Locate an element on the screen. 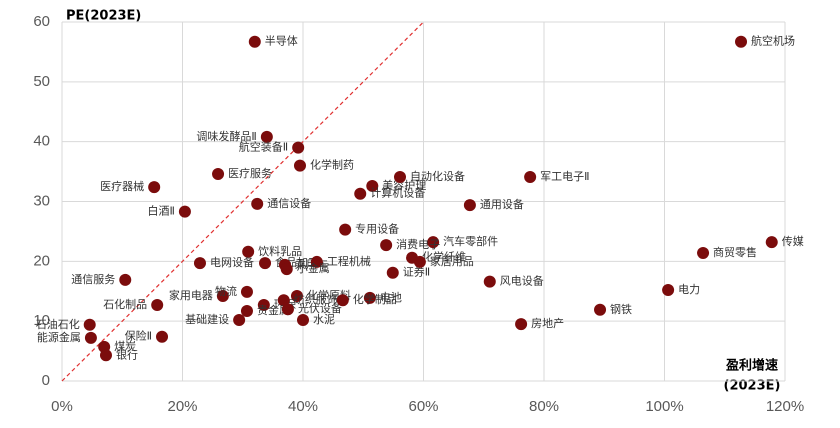 This screenshot has height=428, width=840. point-label: 工程机械 is located at coordinates (349, 261).